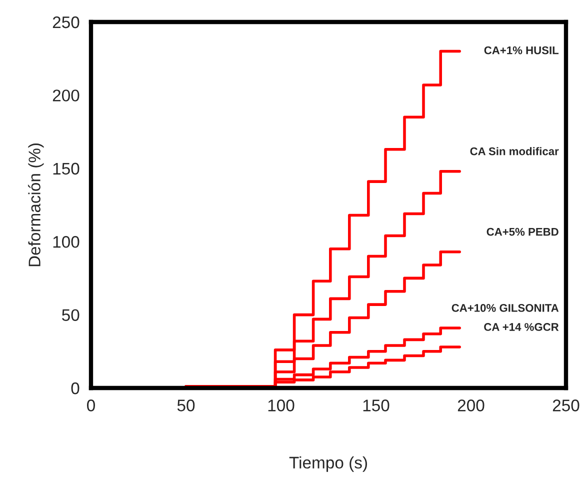 The width and height of the screenshot is (584, 481). What do you see at coordinates (471, 406) in the screenshot?
I see `x-tick-label: 200` at bounding box center [471, 406].